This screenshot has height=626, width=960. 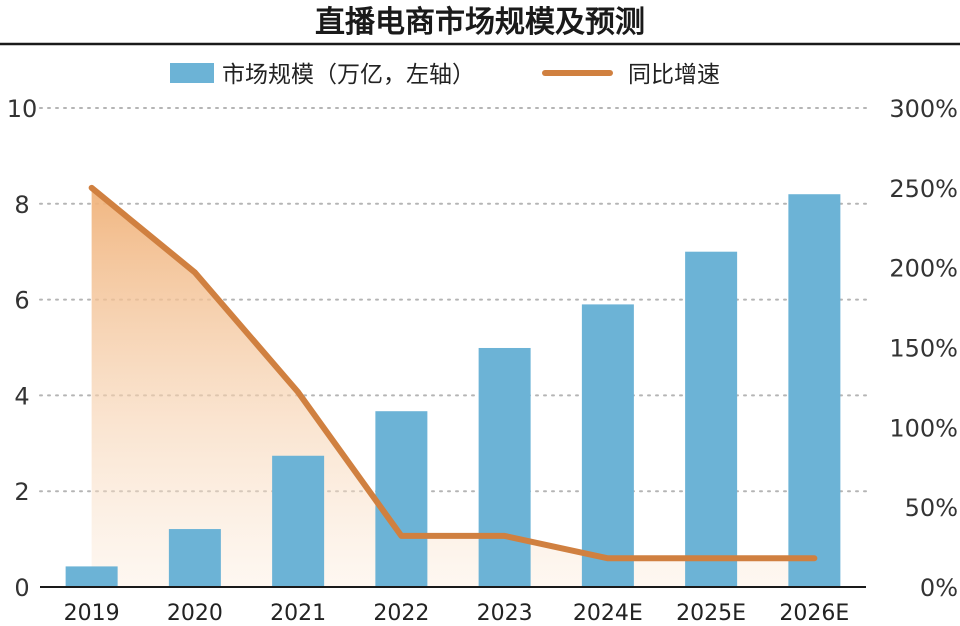 What do you see at coordinates (457, 613) in the screenshot?
I see `x-axis-ticks: 2019 2020 2021 2022 2023 2024E 2025E 2026E` at bounding box center [457, 613].